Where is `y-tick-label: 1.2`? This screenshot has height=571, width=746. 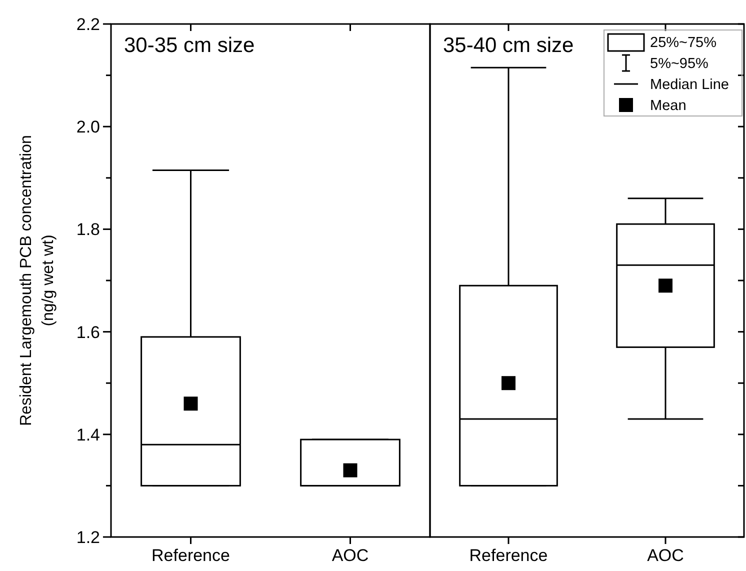
y-tick-label: 1.2 is located at coordinates (88, 537).